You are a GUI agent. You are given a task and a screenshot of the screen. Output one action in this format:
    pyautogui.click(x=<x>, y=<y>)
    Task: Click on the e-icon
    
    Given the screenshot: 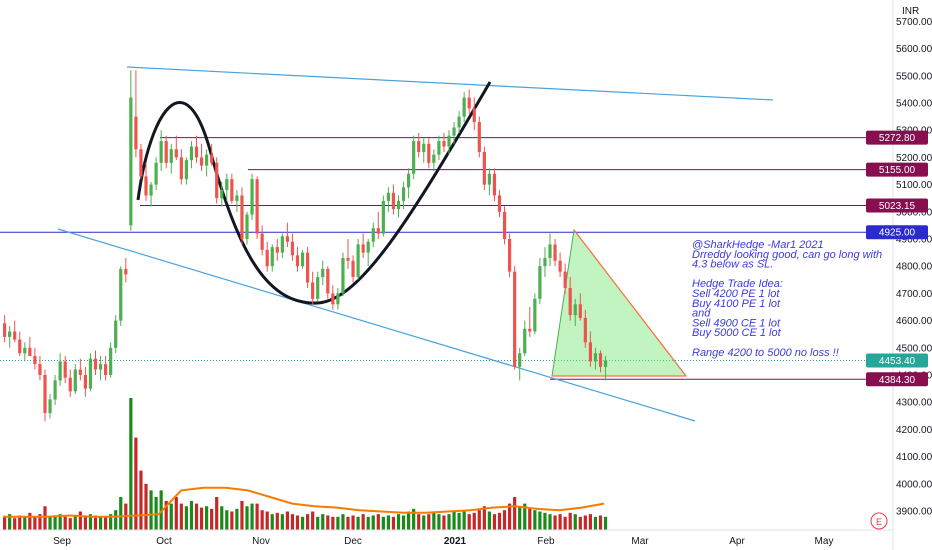 What is the action you would take?
    pyautogui.click(x=879, y=521)
    